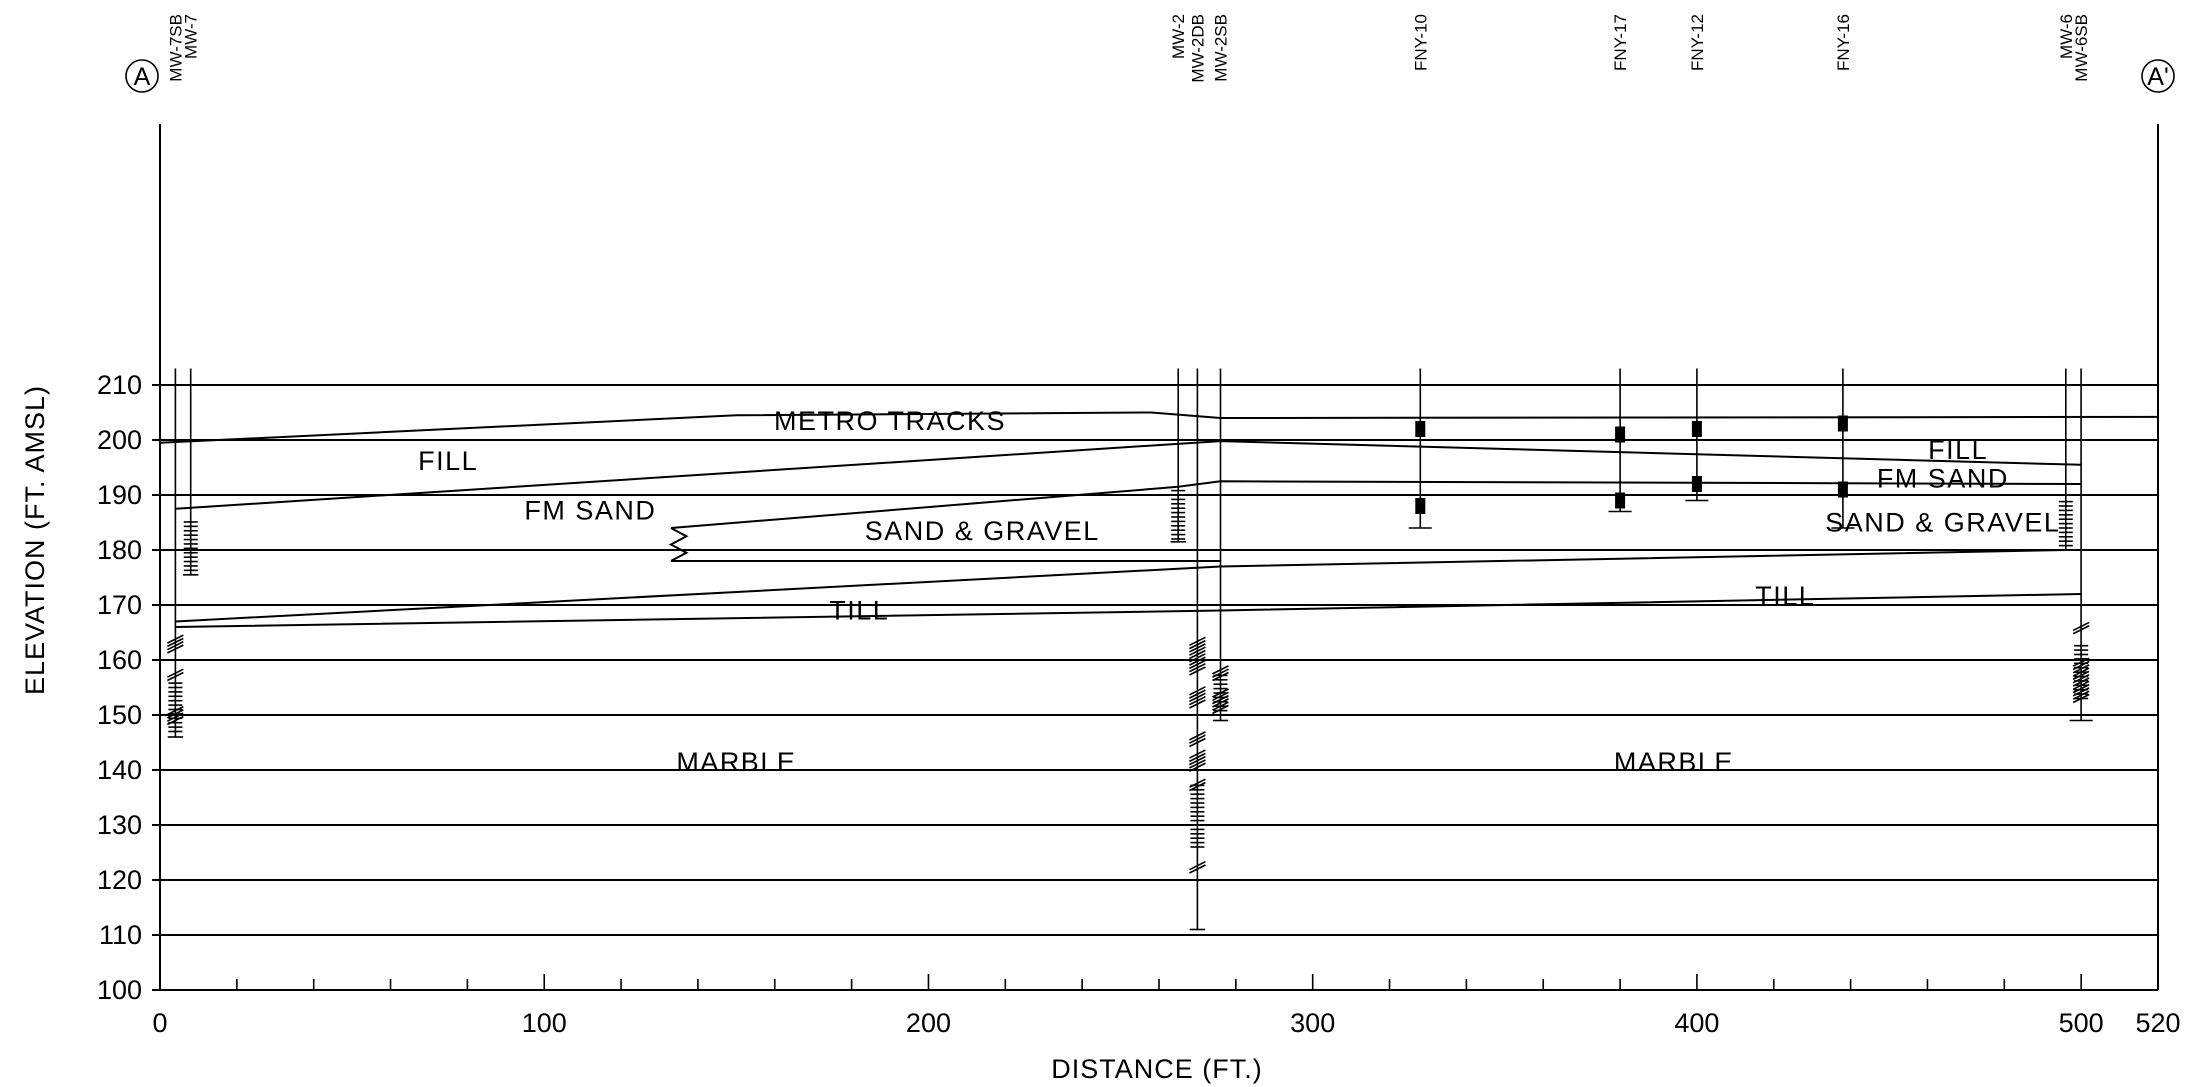  Describe the element at coordinates (120, 935) in the screenshot. I see `y-tick-label: 110` at that location.